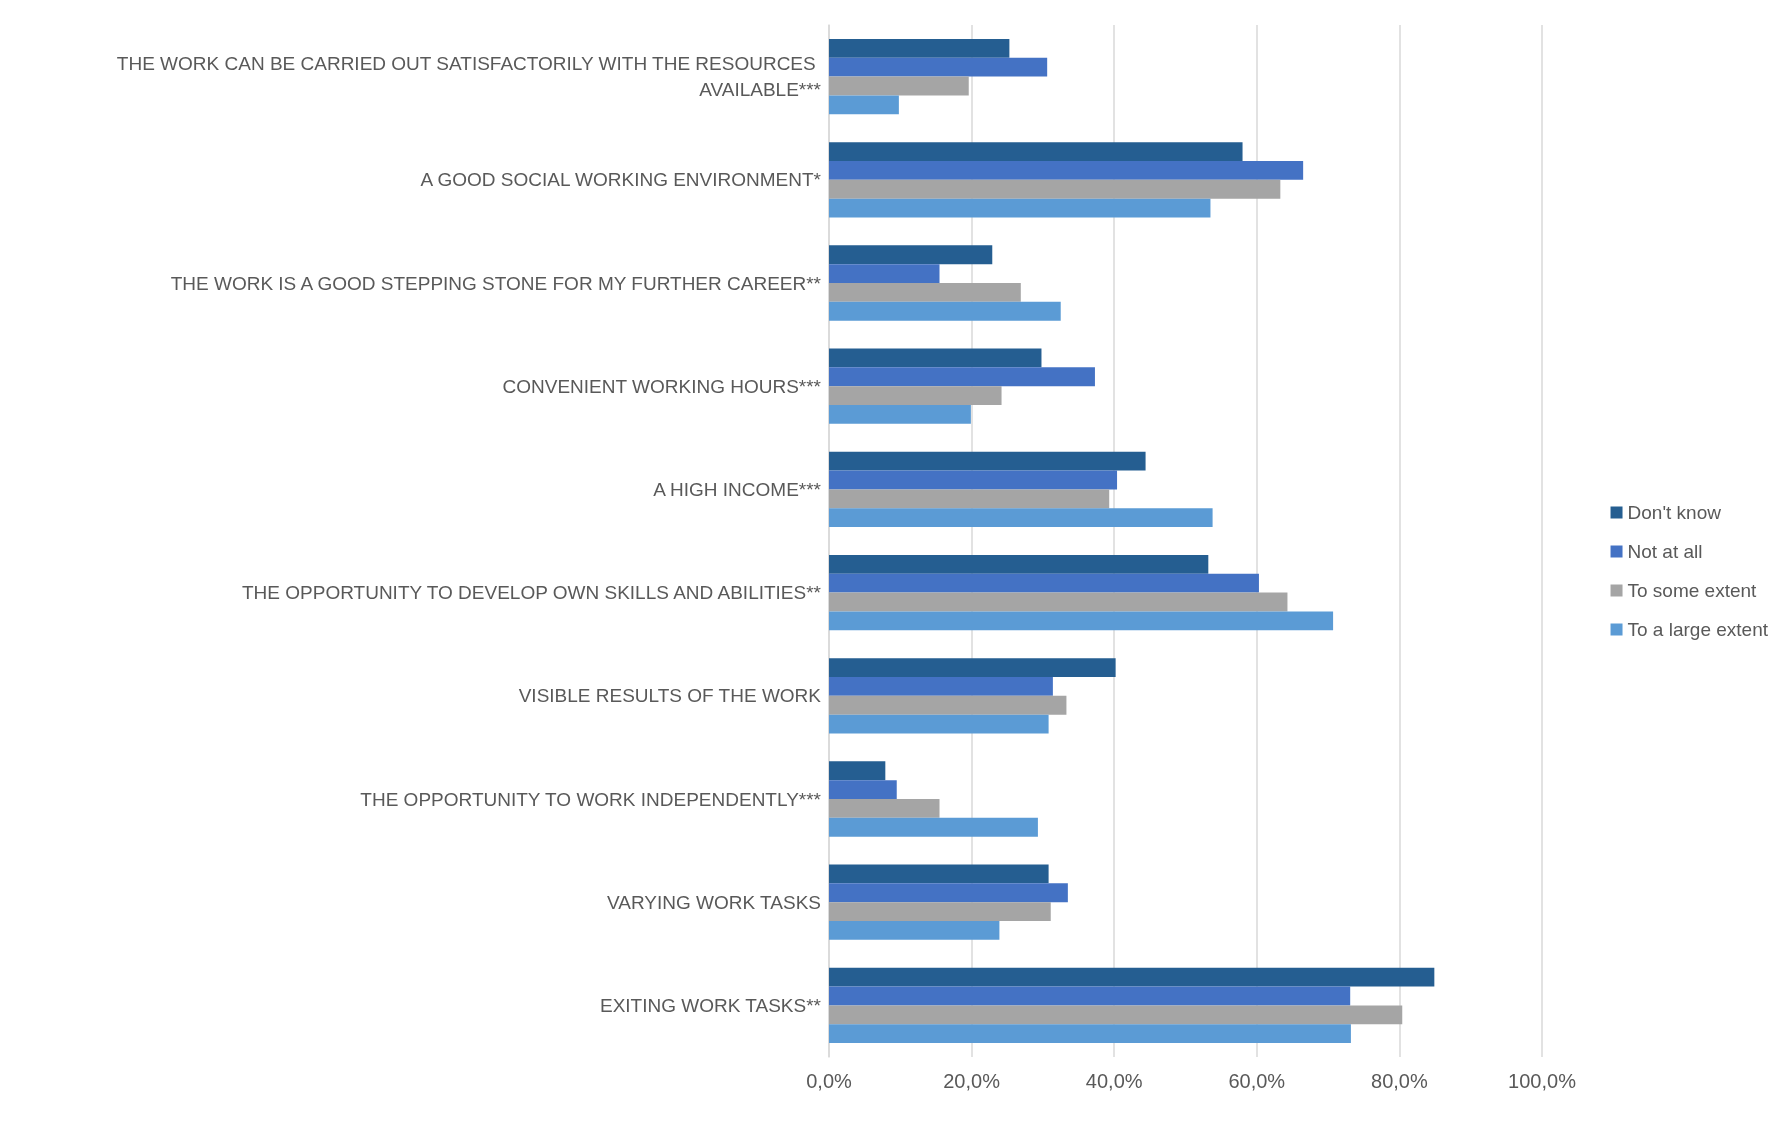  Describe the element at coordinates (972, 1081) in the screenshot. I see `x-tick-label: 20,0%` at that location.